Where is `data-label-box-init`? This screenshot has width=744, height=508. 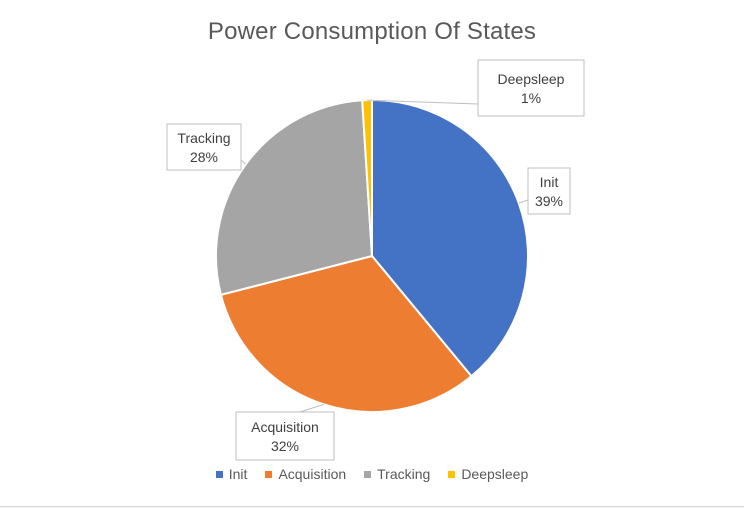 data-label-box-init is located at coordinates (549, 191).